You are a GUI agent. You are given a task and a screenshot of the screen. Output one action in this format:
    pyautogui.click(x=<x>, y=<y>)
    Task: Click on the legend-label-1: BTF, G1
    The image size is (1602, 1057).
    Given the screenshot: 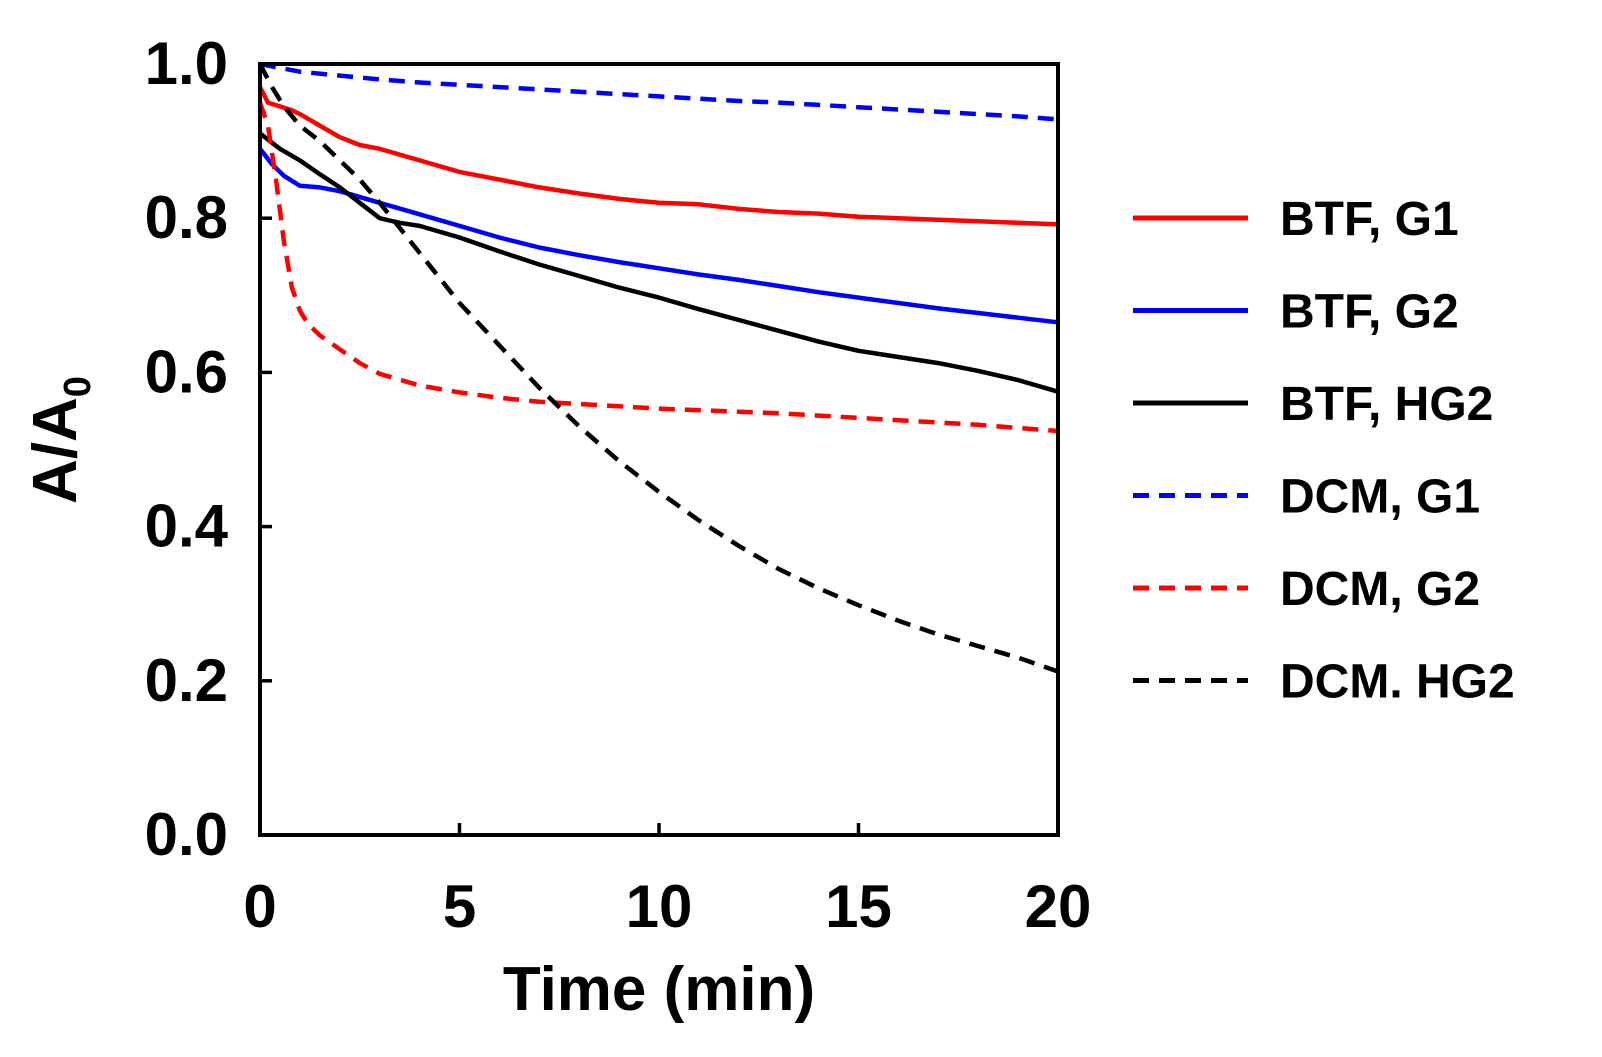 What is the action you would take?
    pyautogui.click(x=1369, y=219)
    